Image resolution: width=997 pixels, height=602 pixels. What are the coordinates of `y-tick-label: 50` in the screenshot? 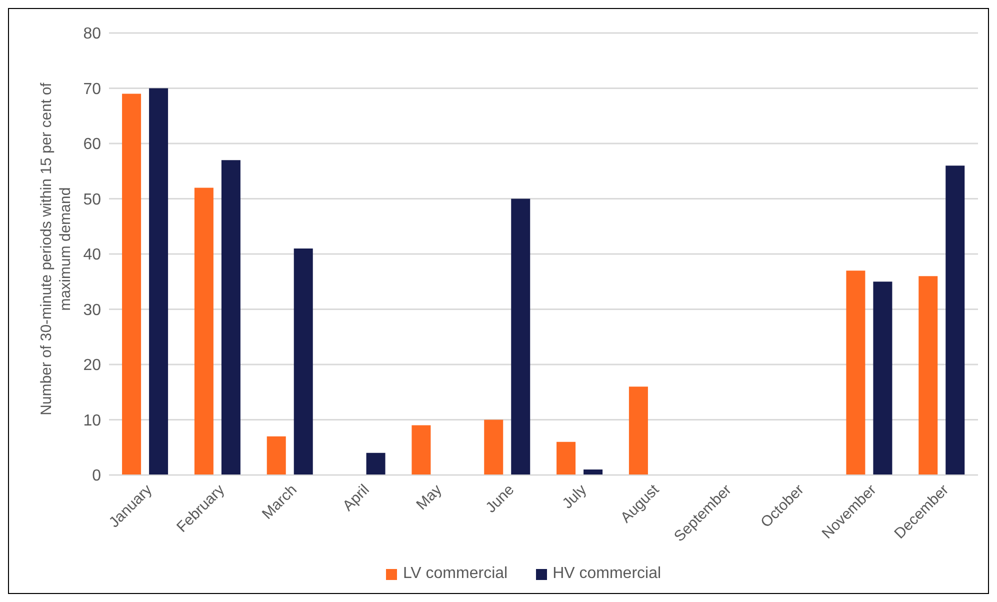 It's located at (92, 199).